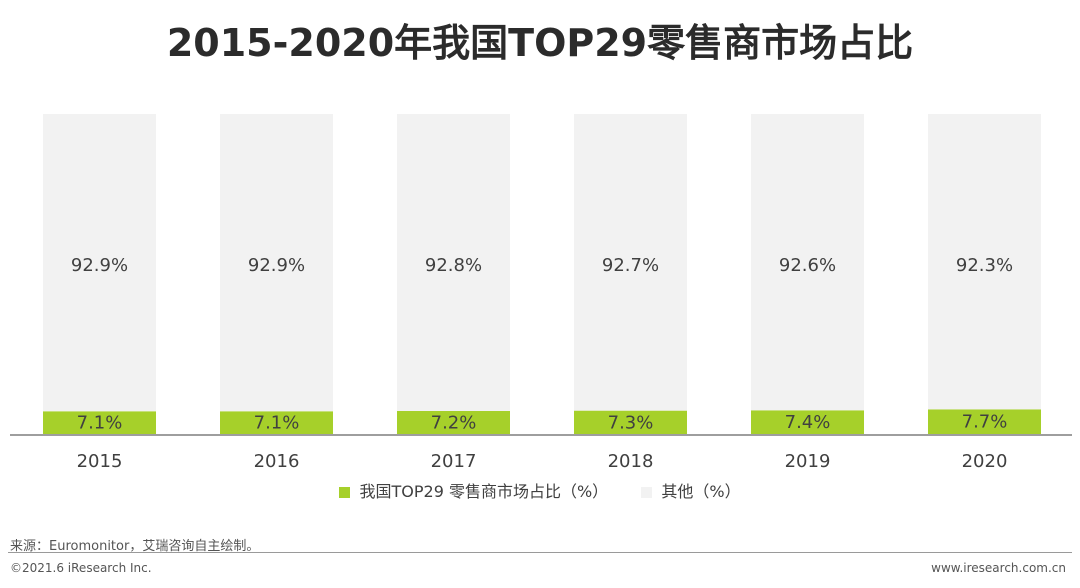  What do you see at coordinates (276, 265) in the screenshot?
I see `data-label-other-2016: 92.9%` at bounding box center [276, 265].